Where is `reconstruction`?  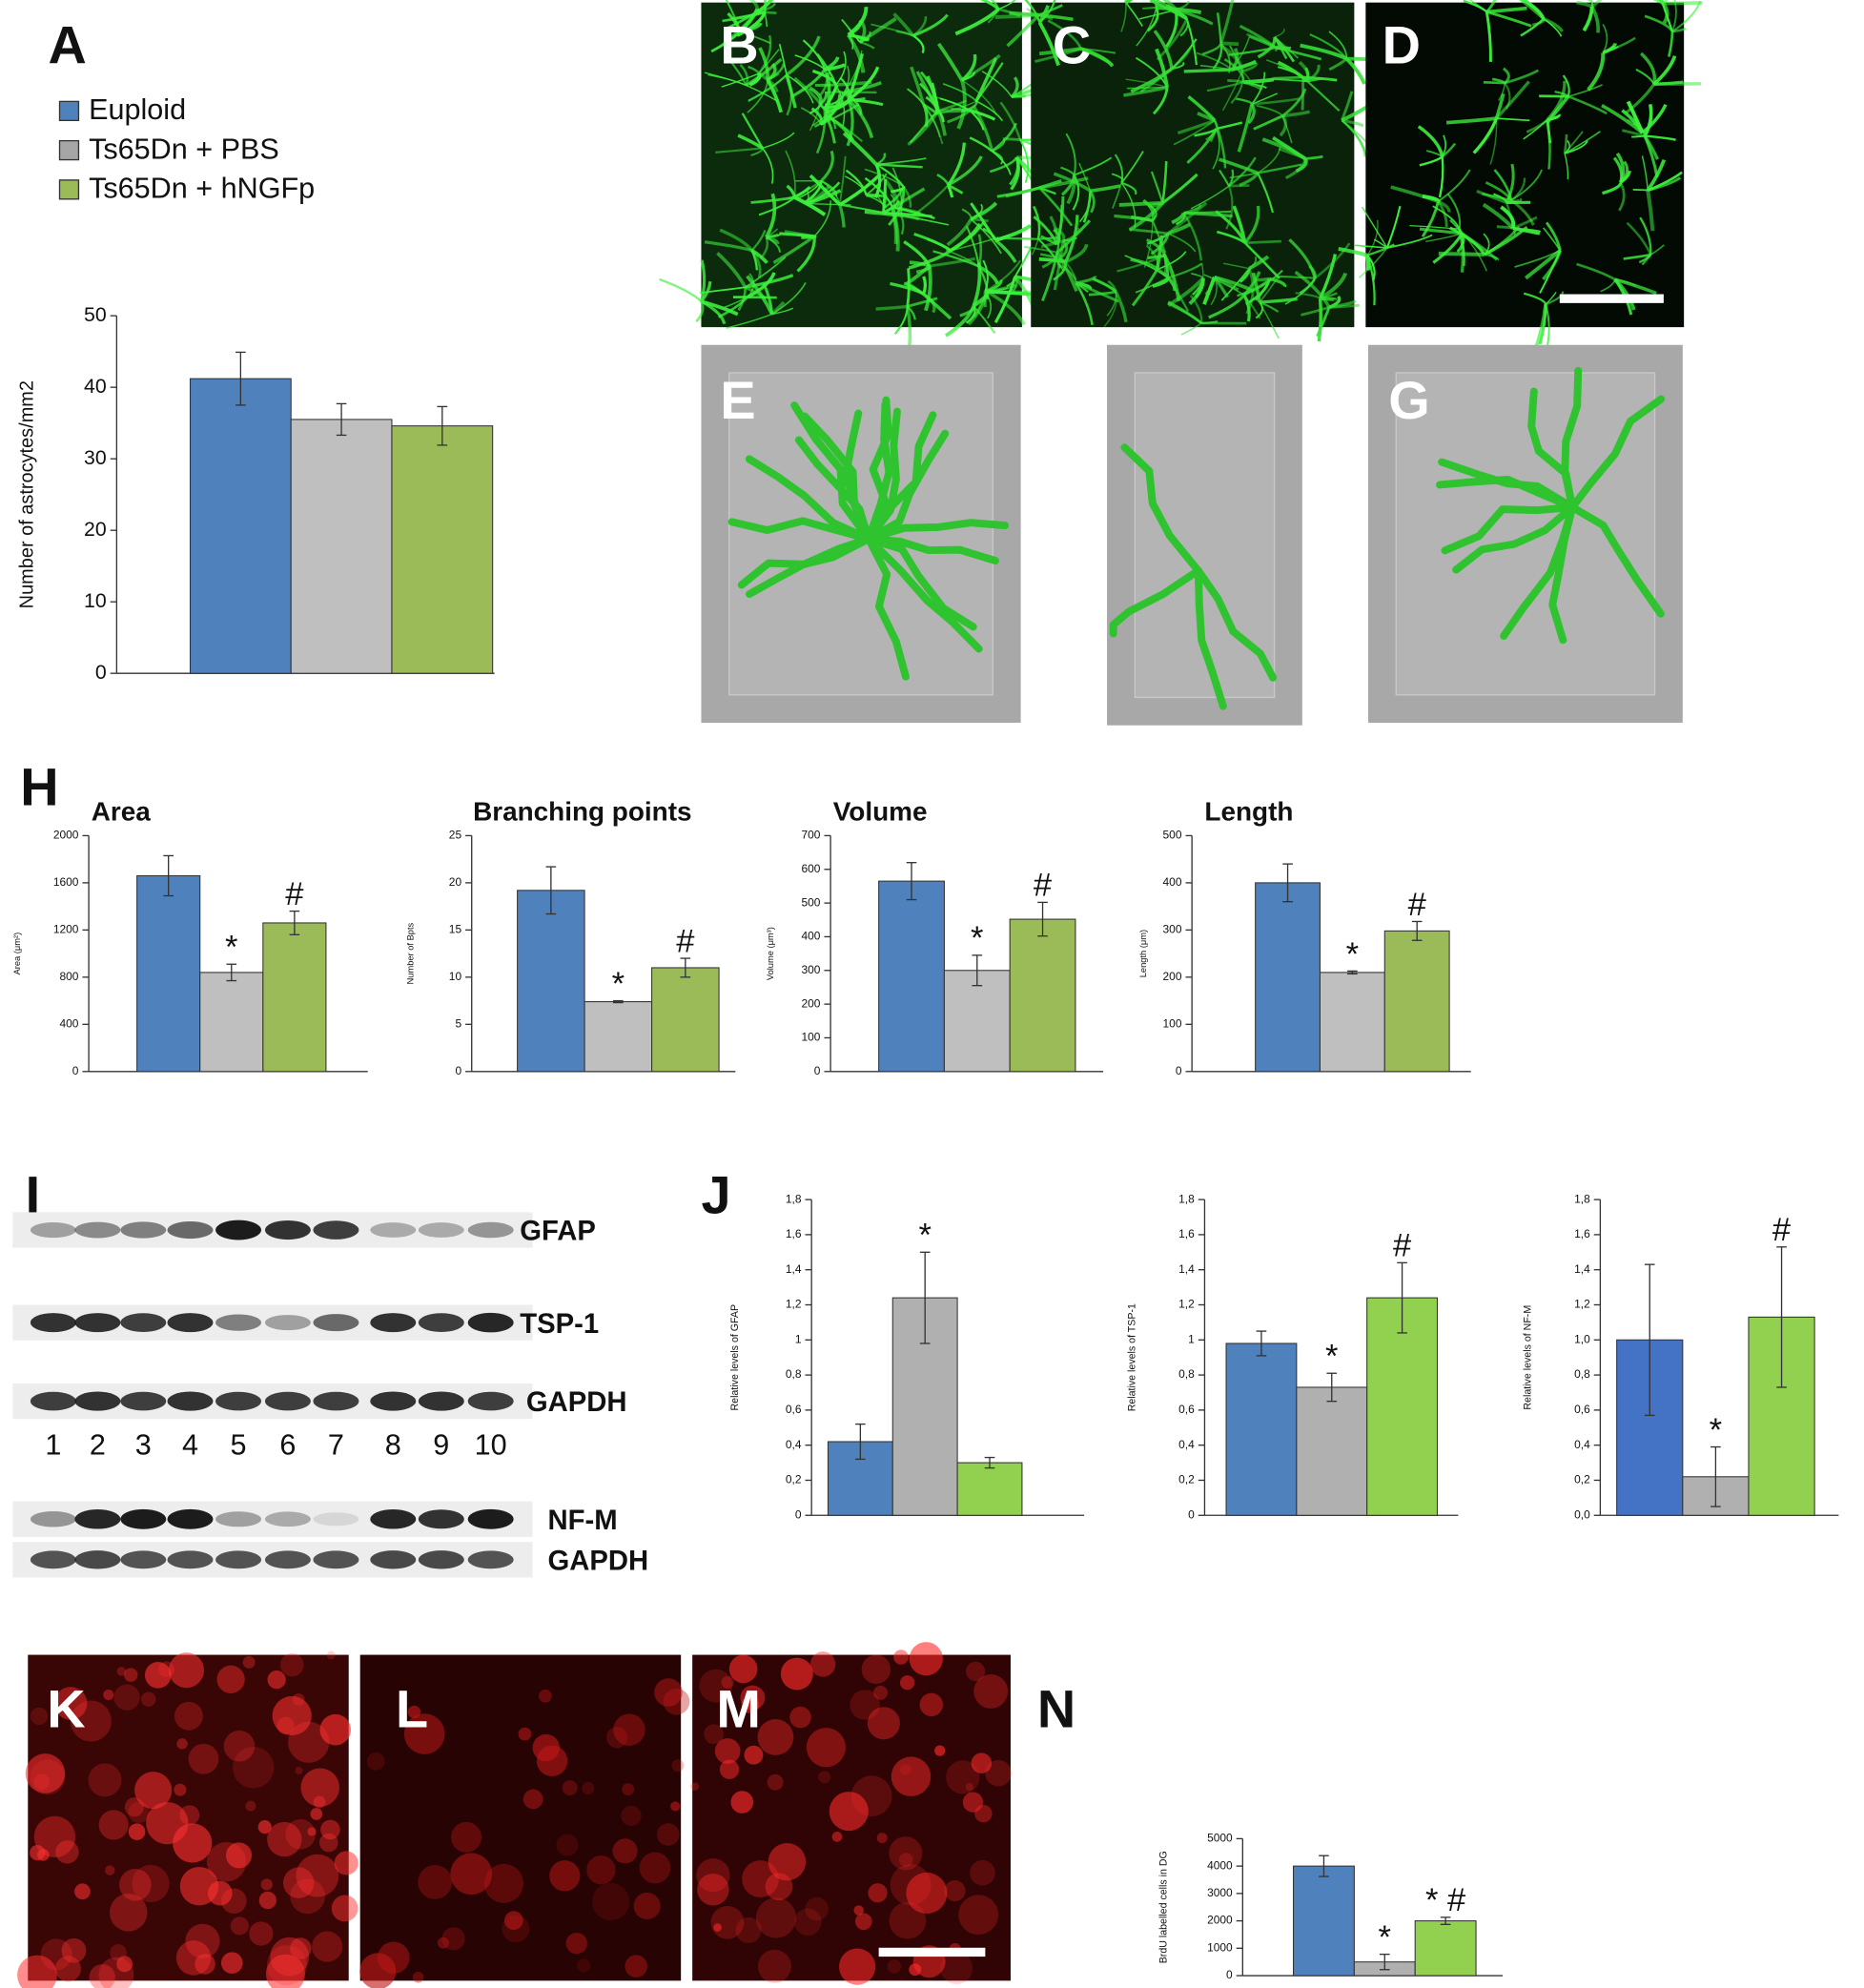
reconstruction is located at coordinates (1205, 535).